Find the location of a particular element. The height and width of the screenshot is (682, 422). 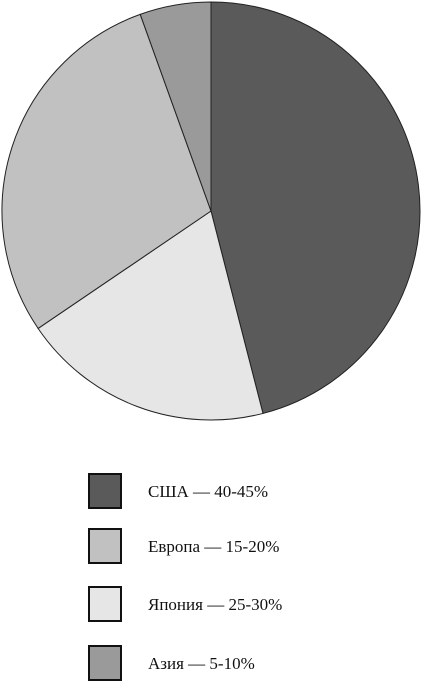

legend-label: Япония — 25-30% is located at coordinates (215, 604).